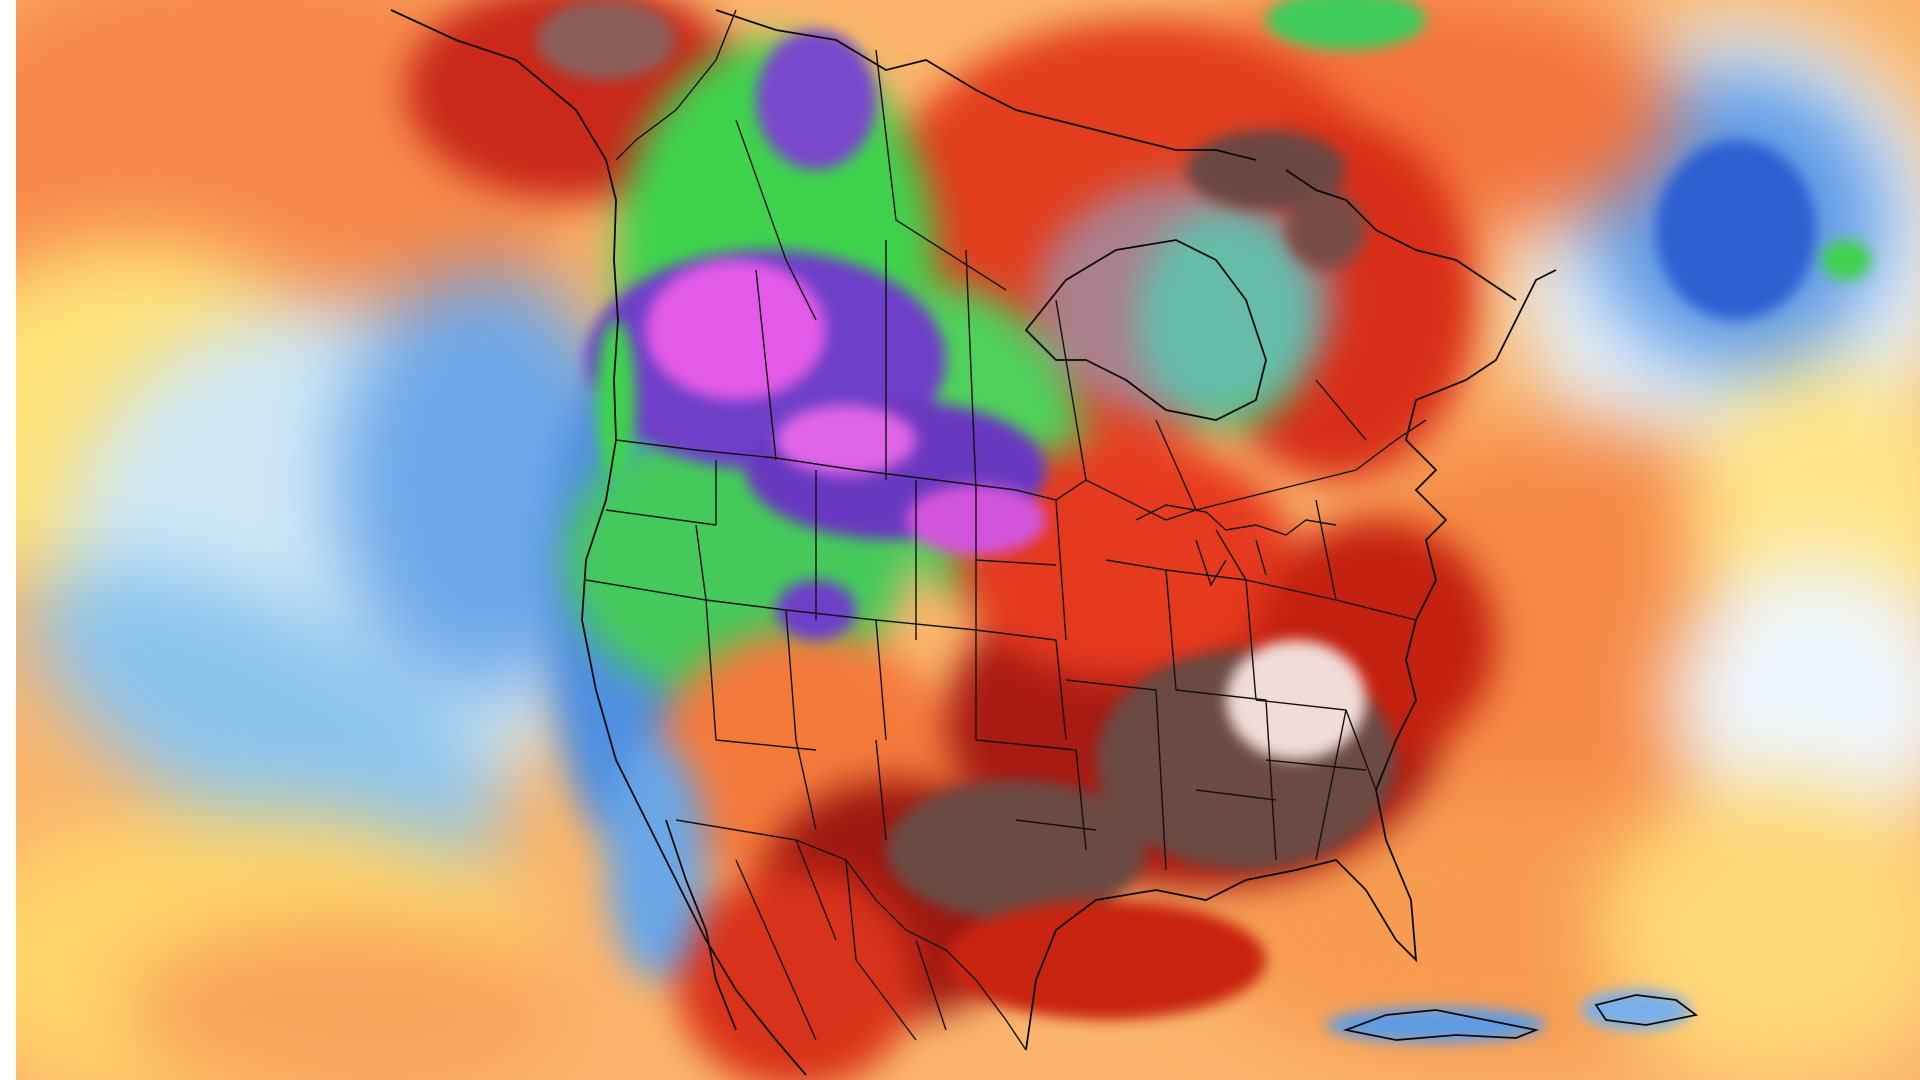  I want to click on us-state-lines-east, so click(1291, 680).